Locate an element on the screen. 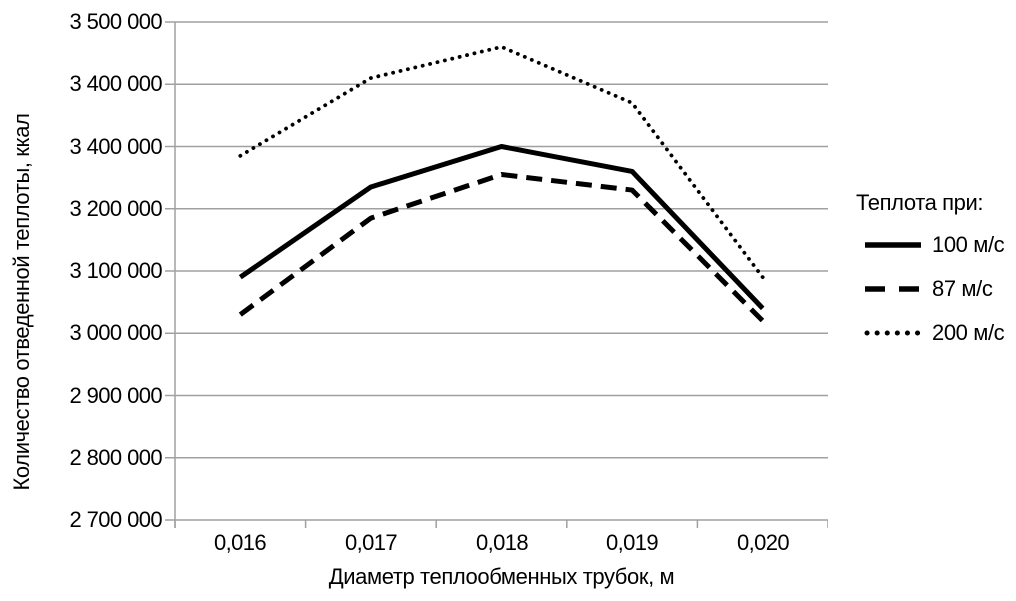 The height and width of the screenshot is (601, 1016). dashed-line-icon is located at coordinates (892, 289).